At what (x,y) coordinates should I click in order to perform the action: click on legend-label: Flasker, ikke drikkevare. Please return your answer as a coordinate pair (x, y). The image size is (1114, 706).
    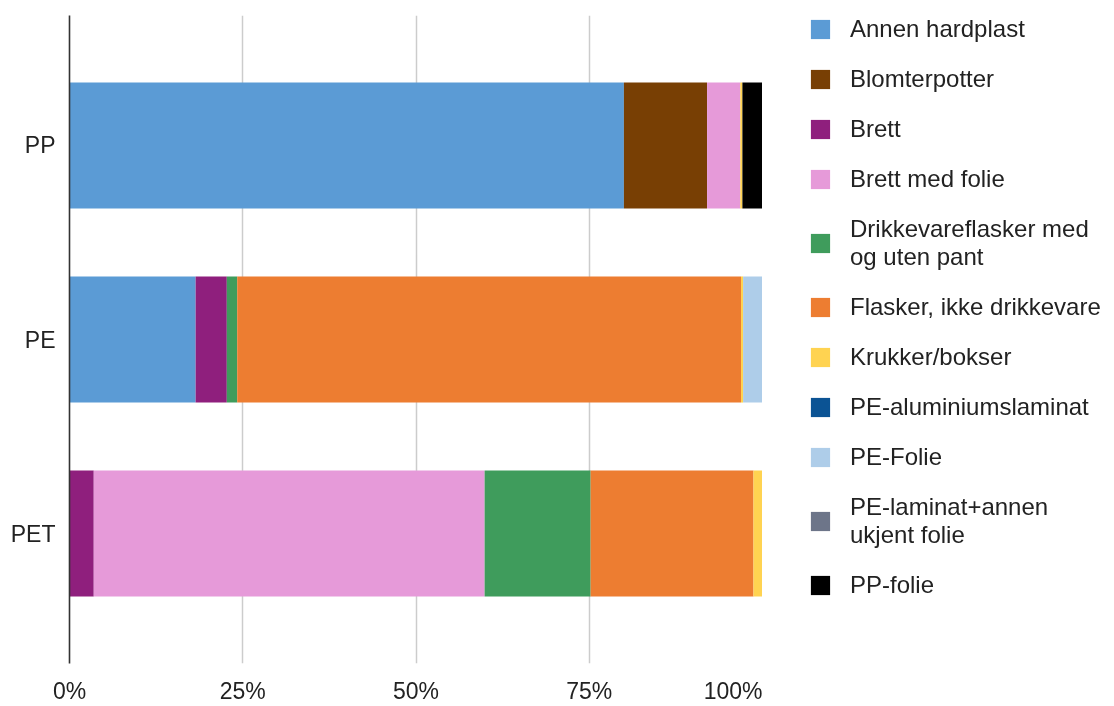
    Looking at the image, I should click on (975, 307).